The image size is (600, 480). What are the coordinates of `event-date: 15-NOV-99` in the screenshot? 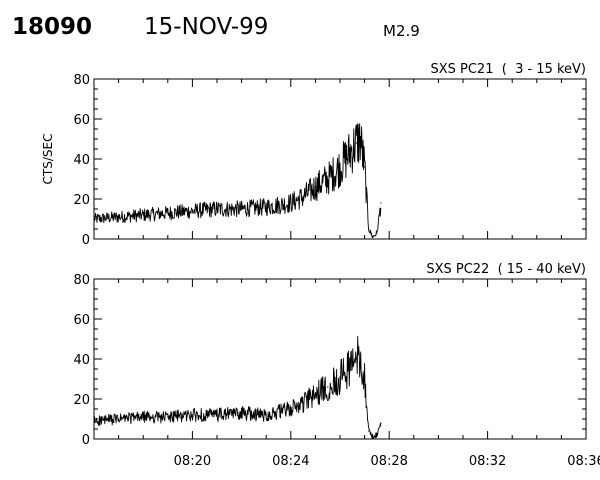 It's located at (206, 27).